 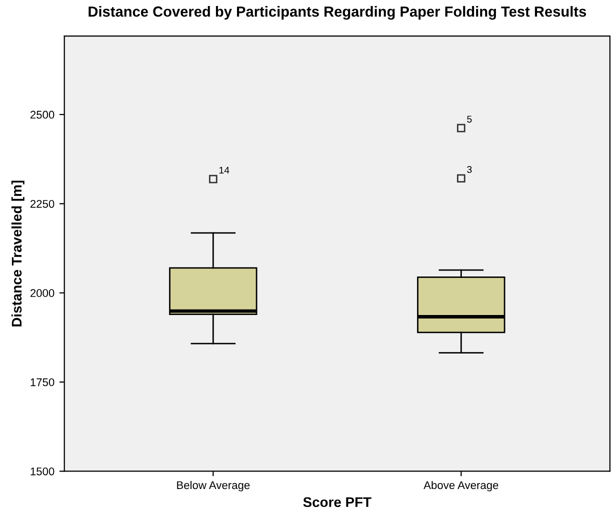 What do you see at coordinates (17, 253) in the screenshot?
I see `y-axis-title: Distance Travelled [m]` at bounding box center [17, 253].